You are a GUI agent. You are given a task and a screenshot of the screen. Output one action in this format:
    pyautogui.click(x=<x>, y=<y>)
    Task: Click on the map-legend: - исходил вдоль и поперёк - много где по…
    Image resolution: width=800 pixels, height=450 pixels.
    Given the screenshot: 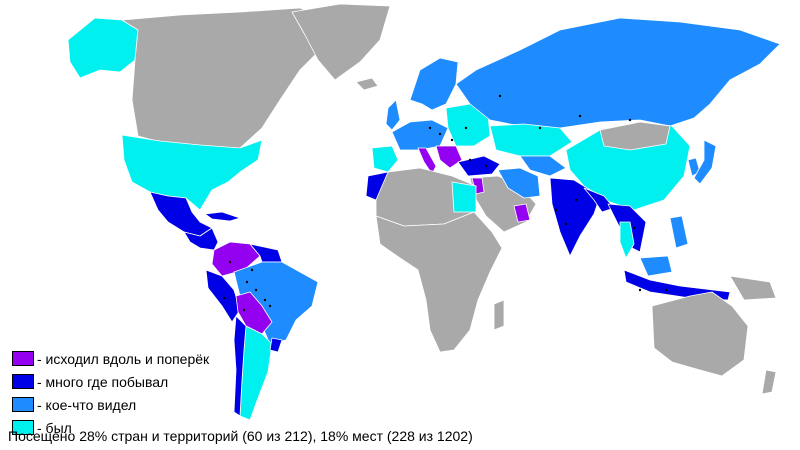 What is the action you would take?
    pyautogui.click(x=110, y=393)
    